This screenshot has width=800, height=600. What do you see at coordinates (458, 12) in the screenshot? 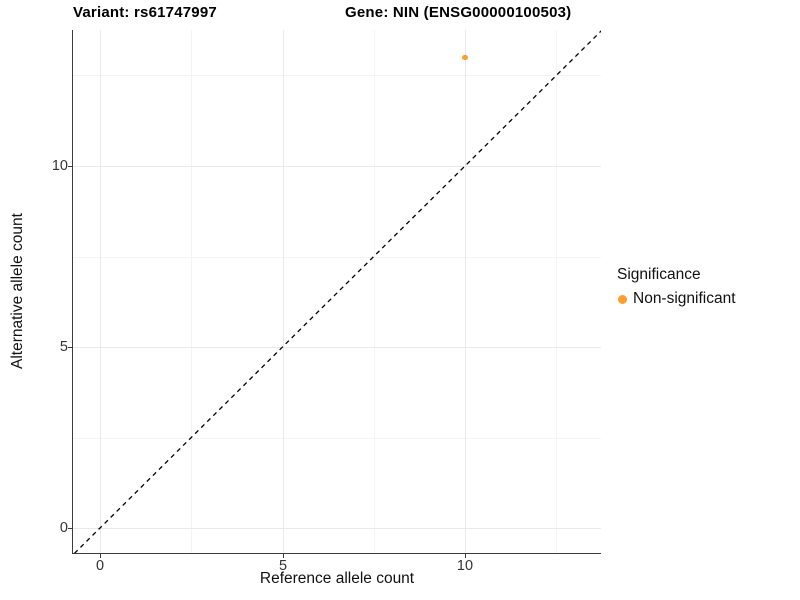
I see `plot-title-gene: Gene: NIN (ENSG00000100503)` at bounding box center [458, 12].